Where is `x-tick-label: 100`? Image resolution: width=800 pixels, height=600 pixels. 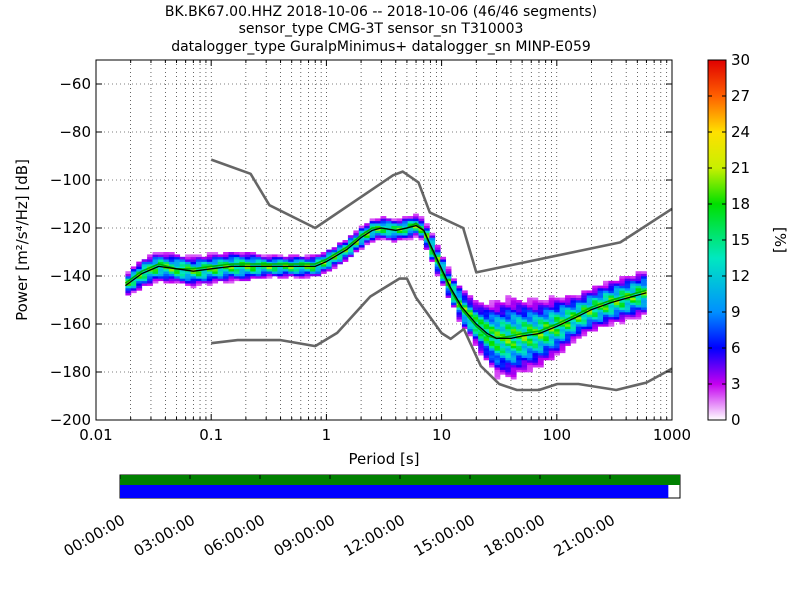
x-tick-label: 100 is located at coordinates (556, 435).